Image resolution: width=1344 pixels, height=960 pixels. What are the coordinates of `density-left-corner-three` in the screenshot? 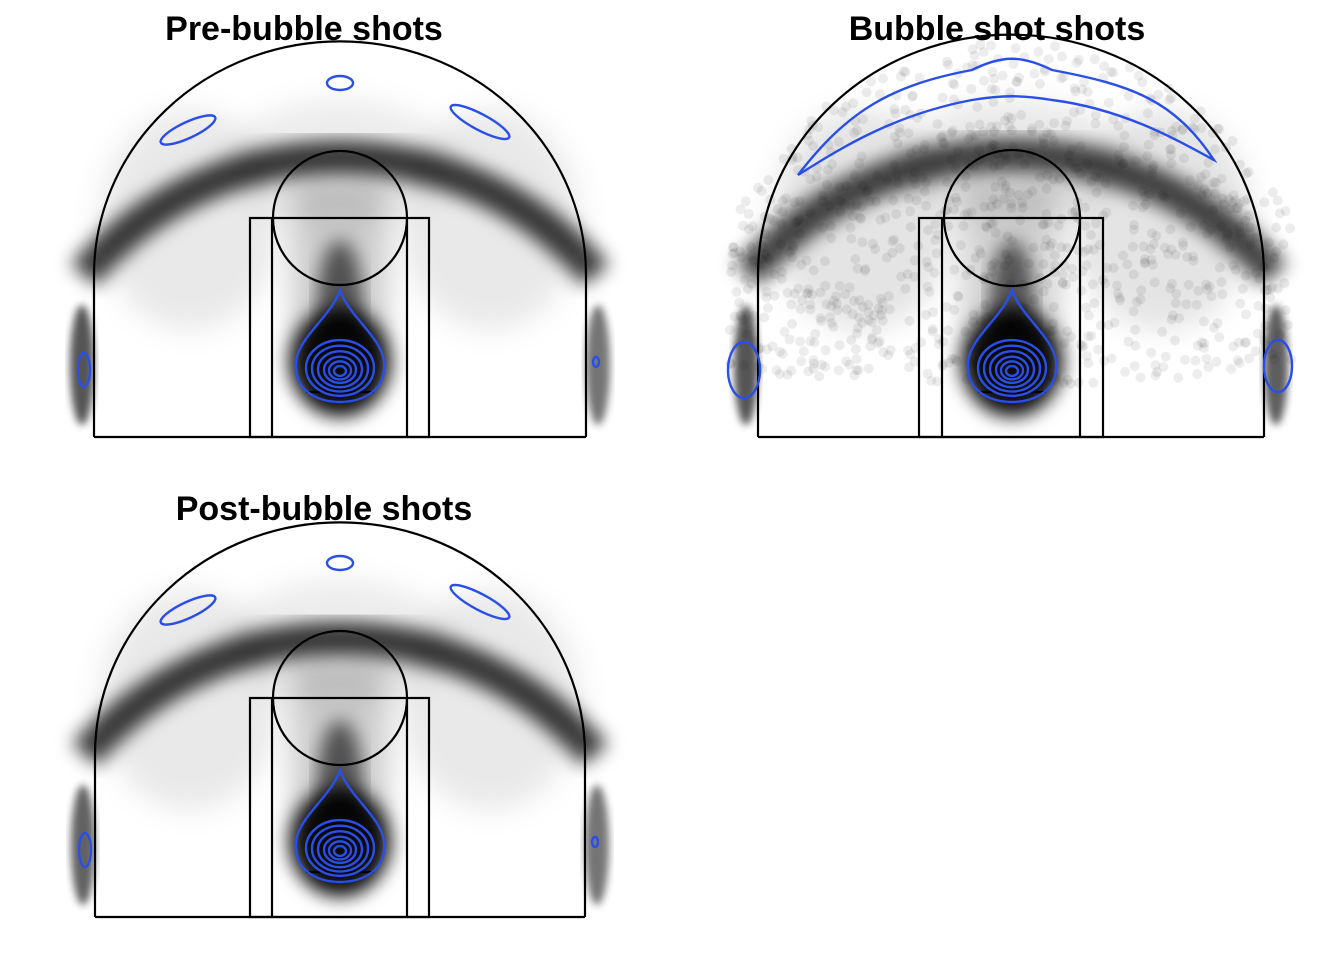 It's located at (83, 845).